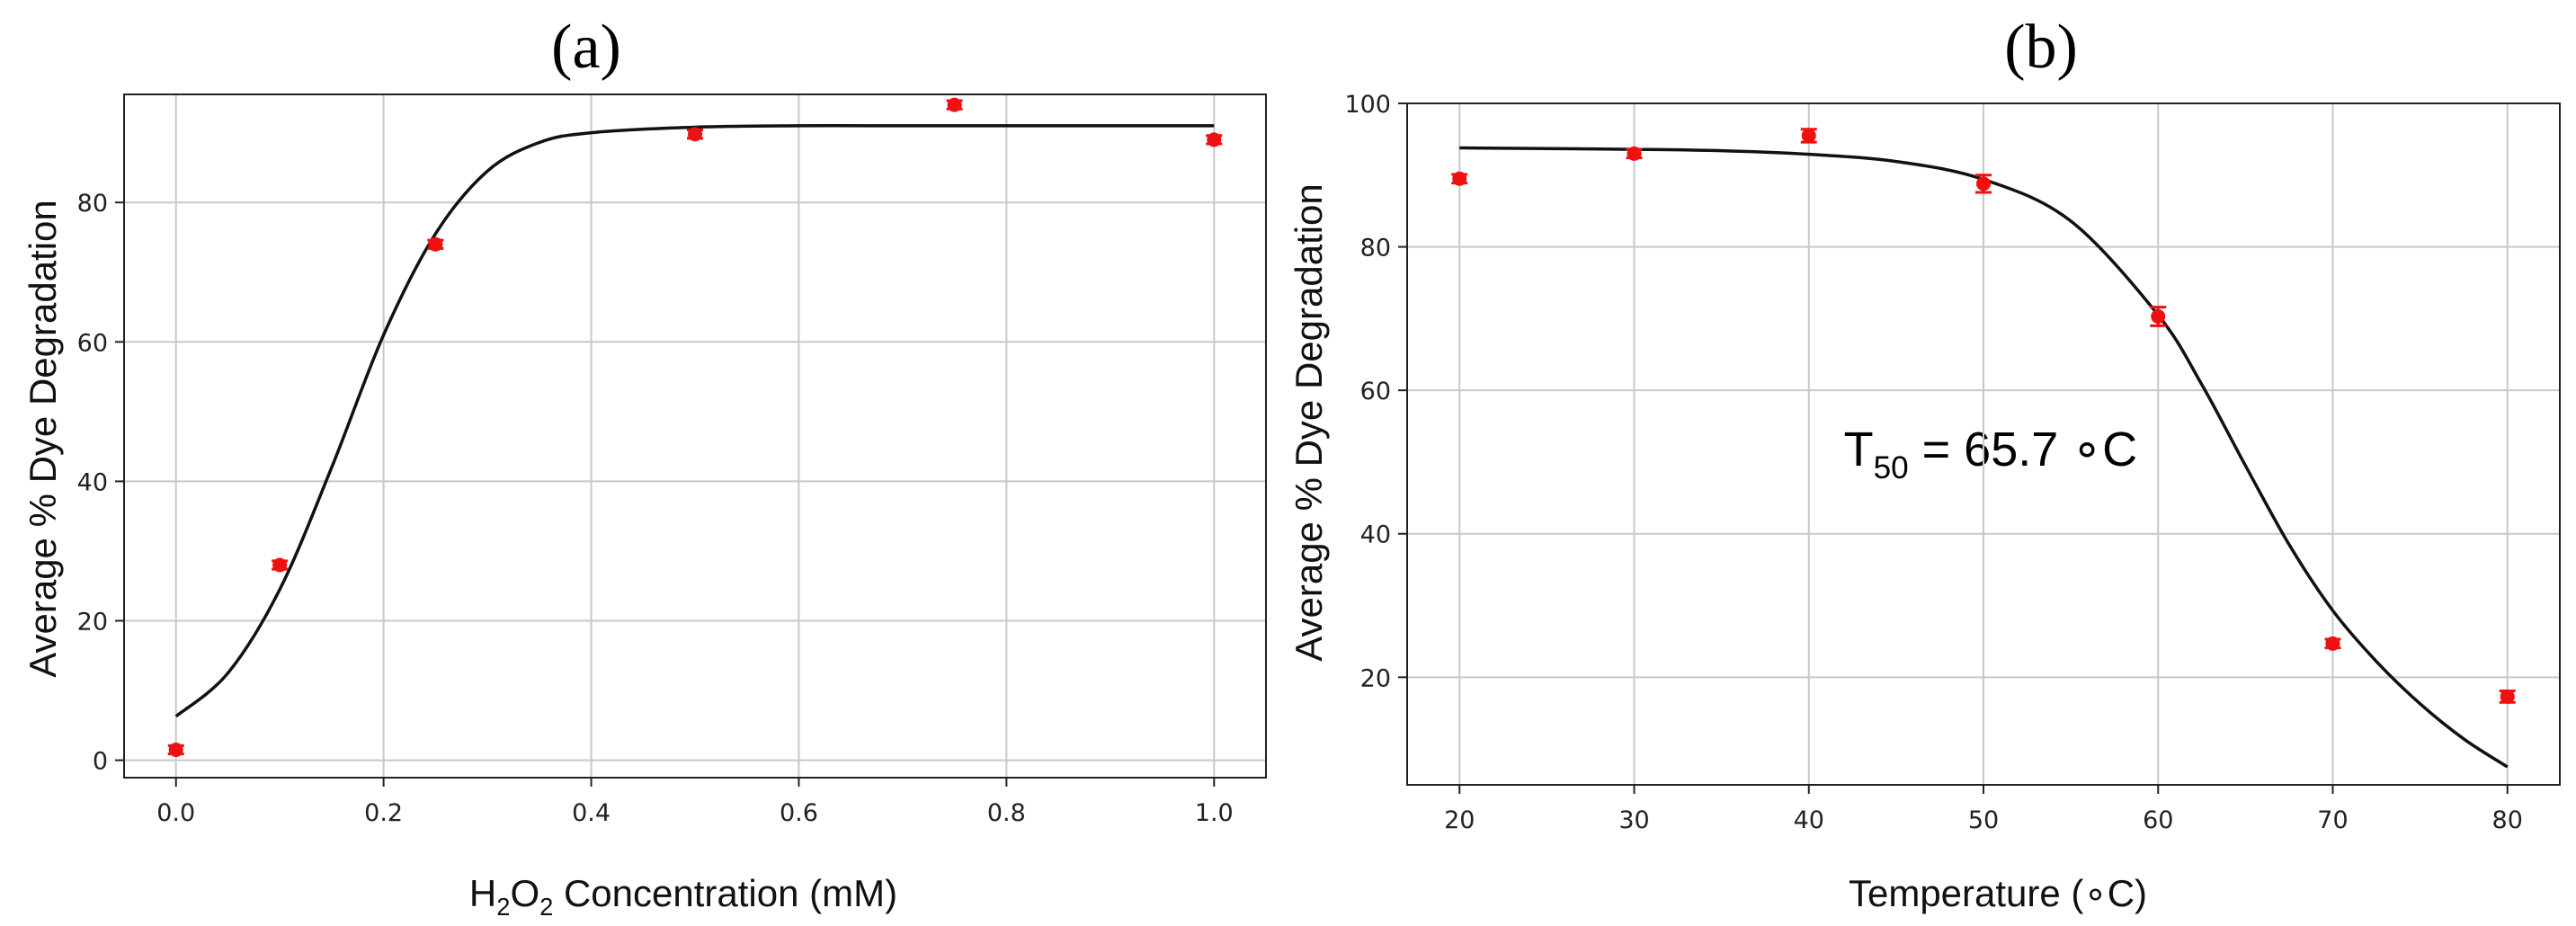  I want to click on panel-label-b: (b), so click(2041, 47).